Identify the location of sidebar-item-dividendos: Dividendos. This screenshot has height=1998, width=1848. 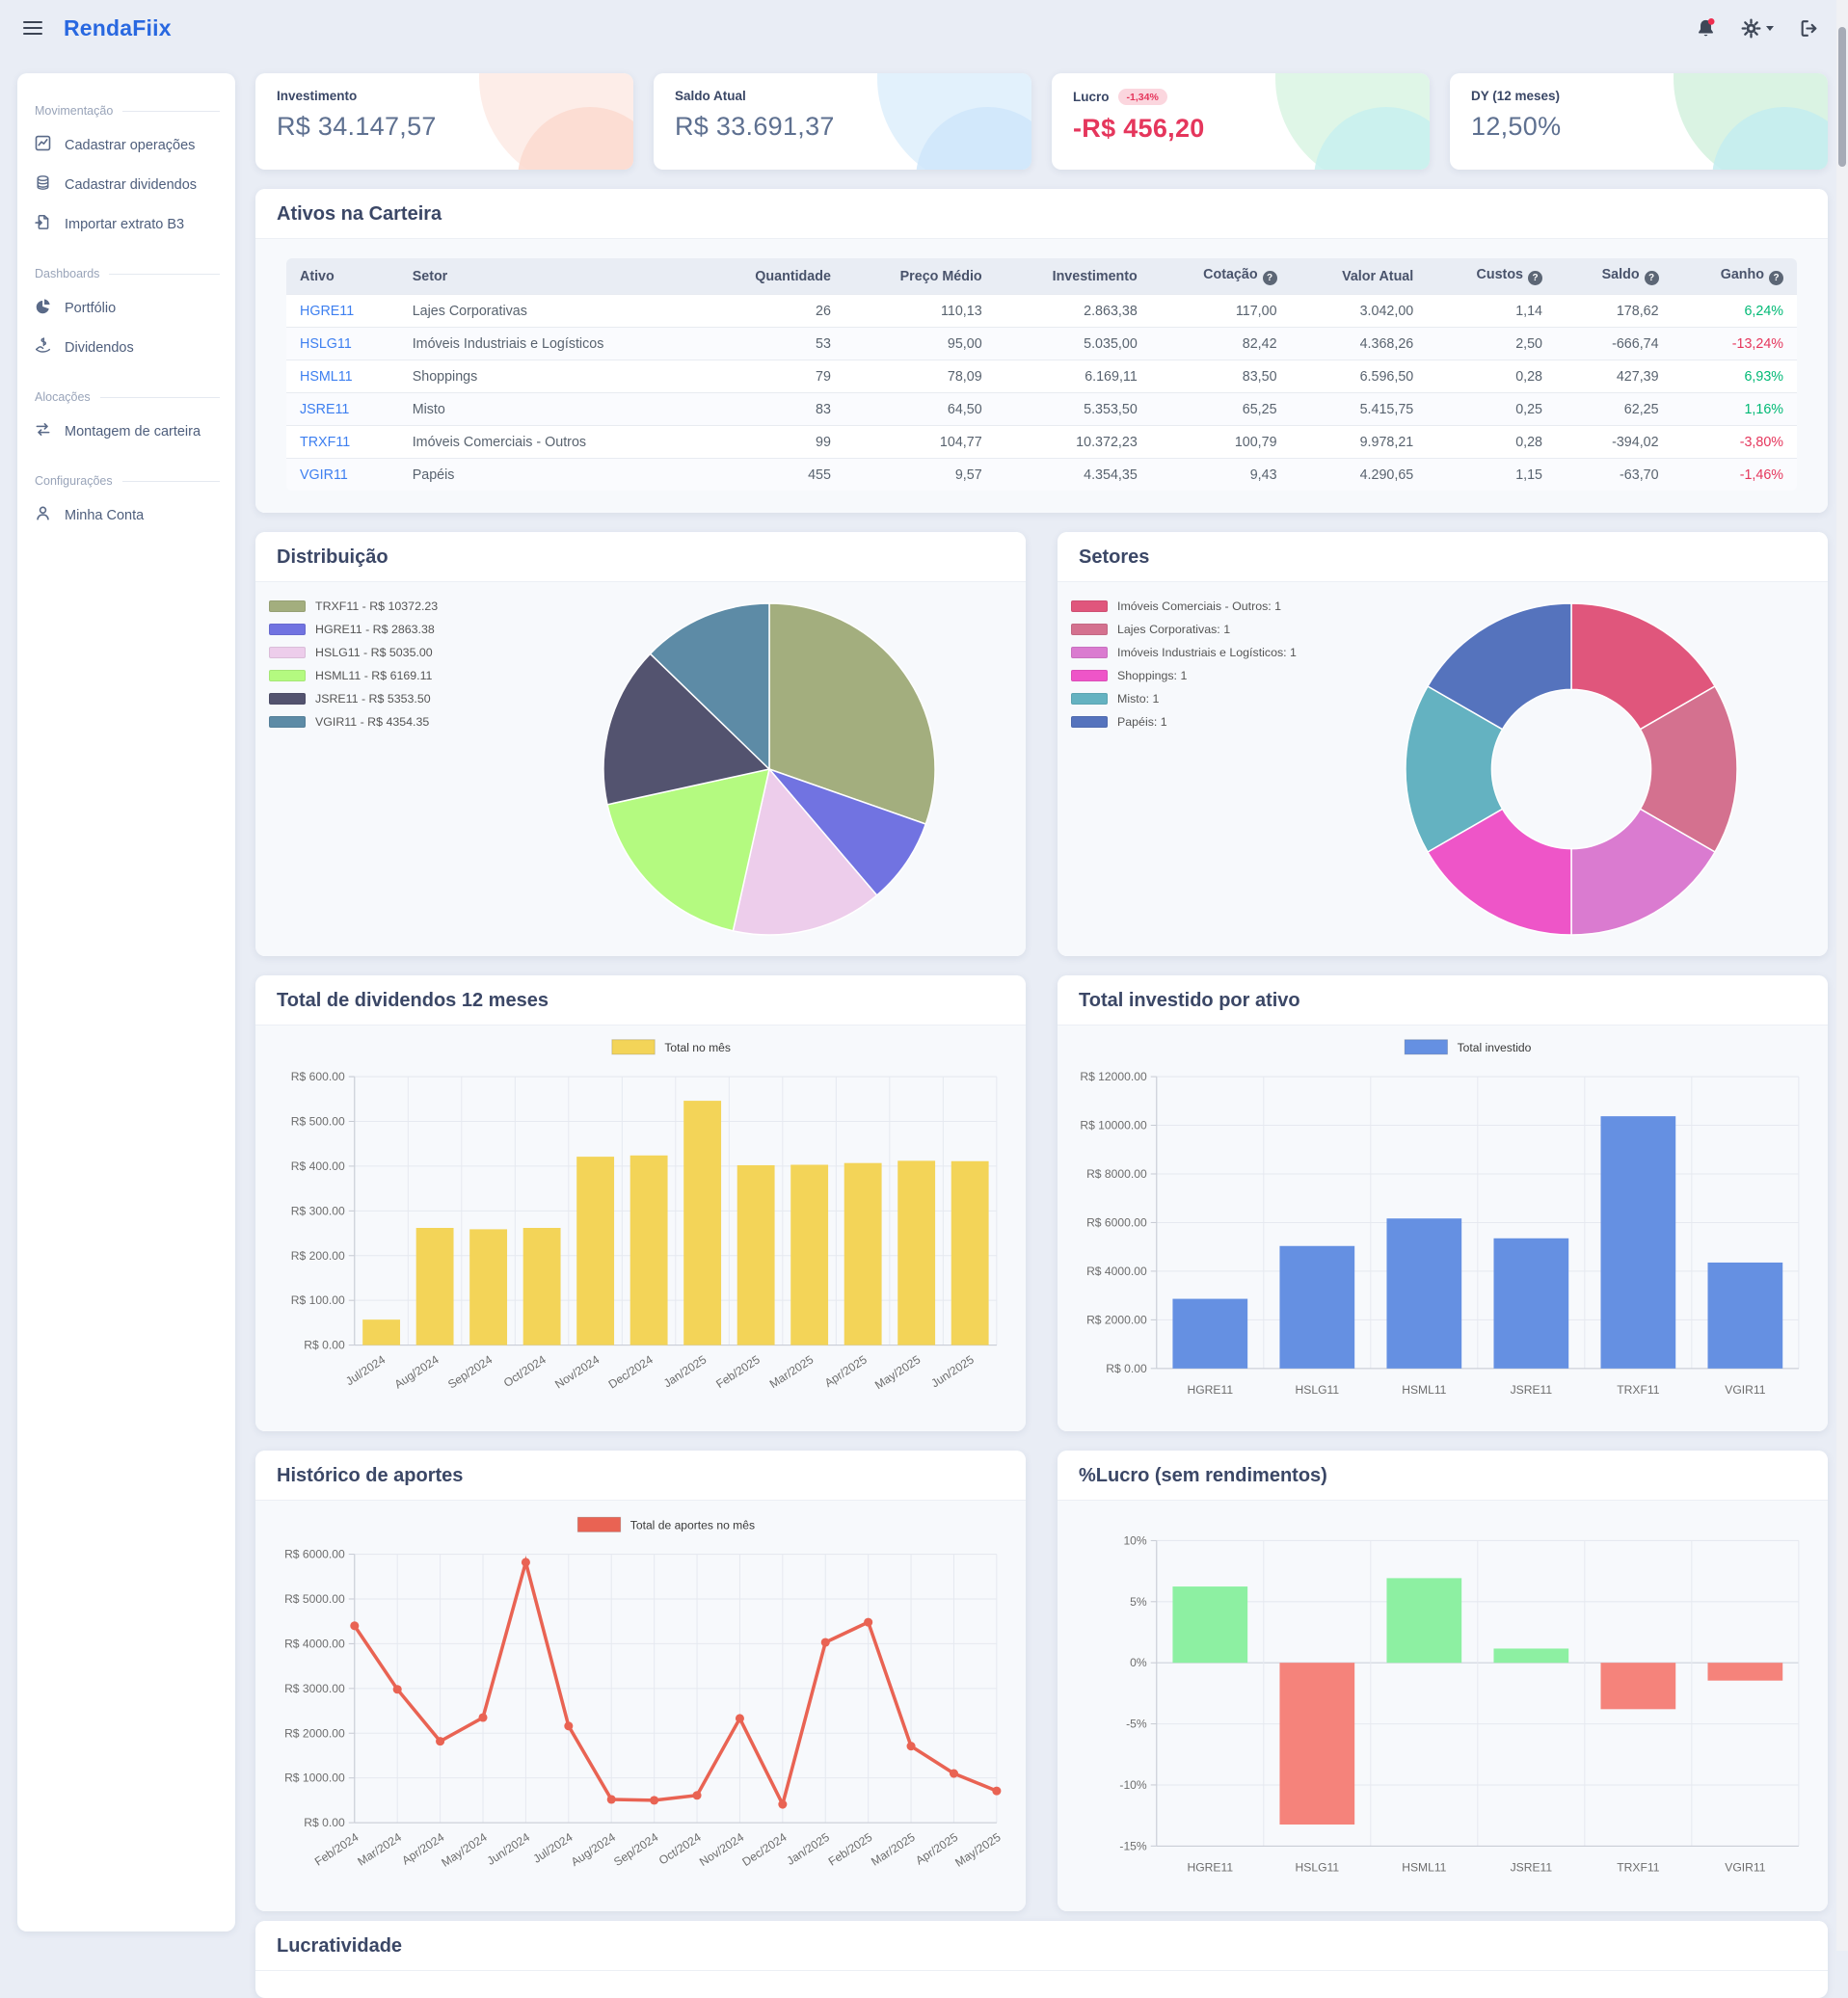
(126, 347).